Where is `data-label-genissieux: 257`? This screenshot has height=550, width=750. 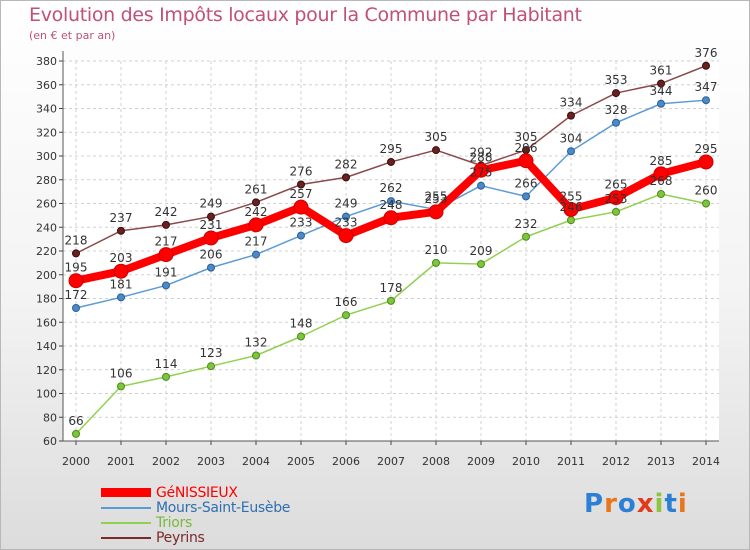
data-label-genissieux: 257 is located at coordinates (301, 194).